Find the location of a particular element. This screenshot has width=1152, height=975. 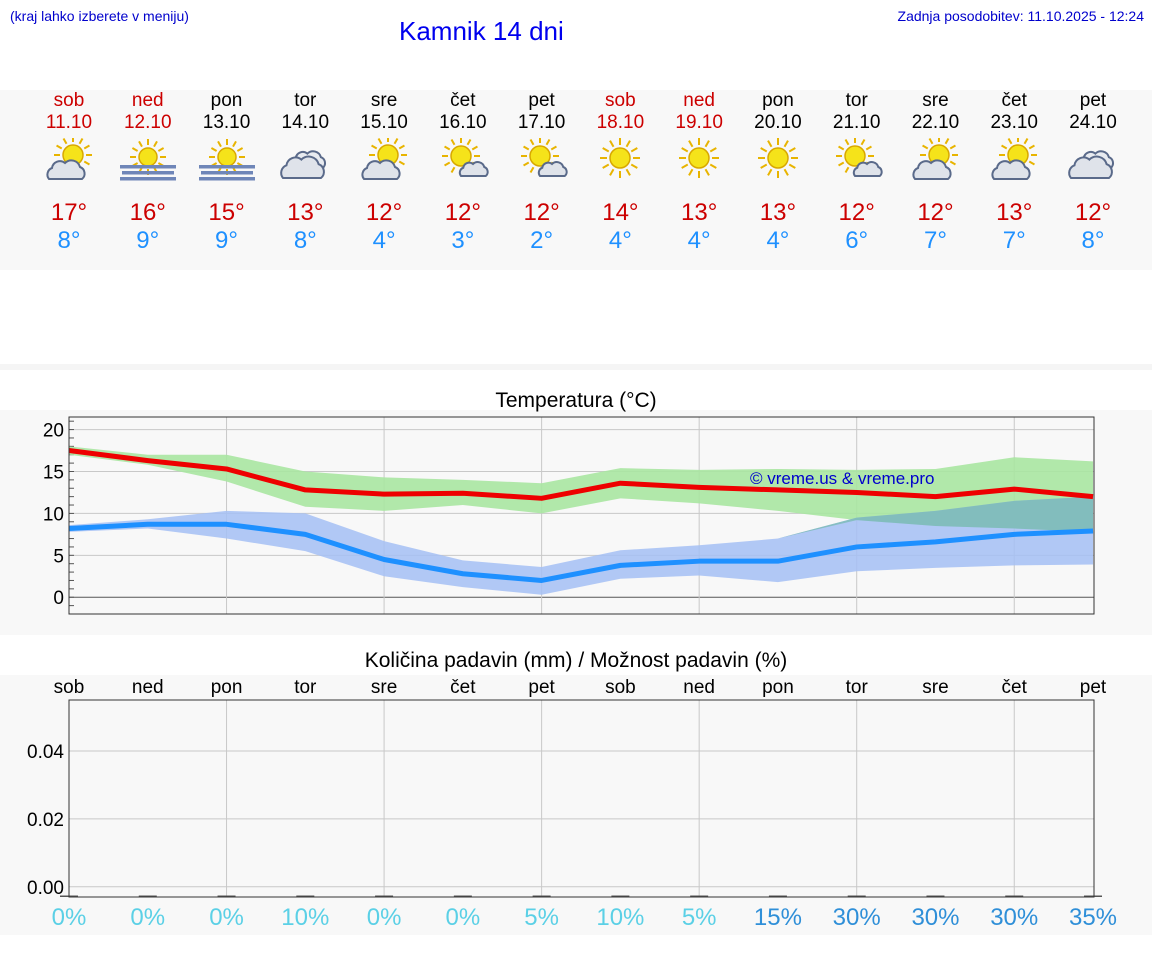

y-tick-label: 0.02 is located at coordinates (45, 820).